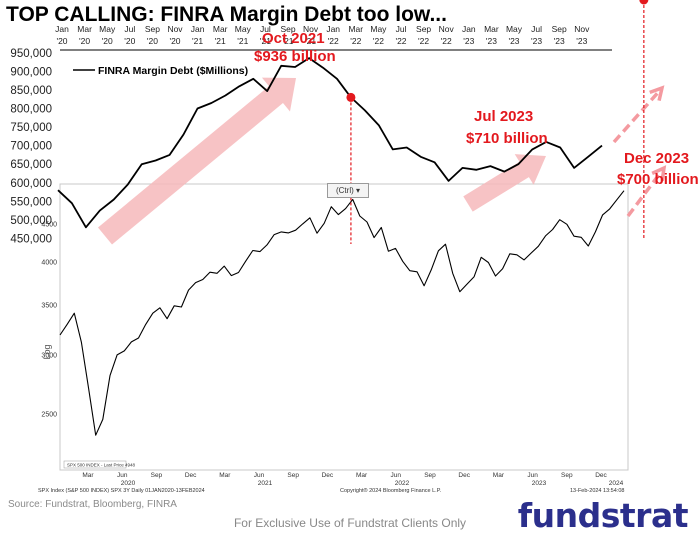  What do you see at coordinates (503, 116) in the screenshot?
I see `annotation-date: Jul 2023` at bounding box center [503, 116].